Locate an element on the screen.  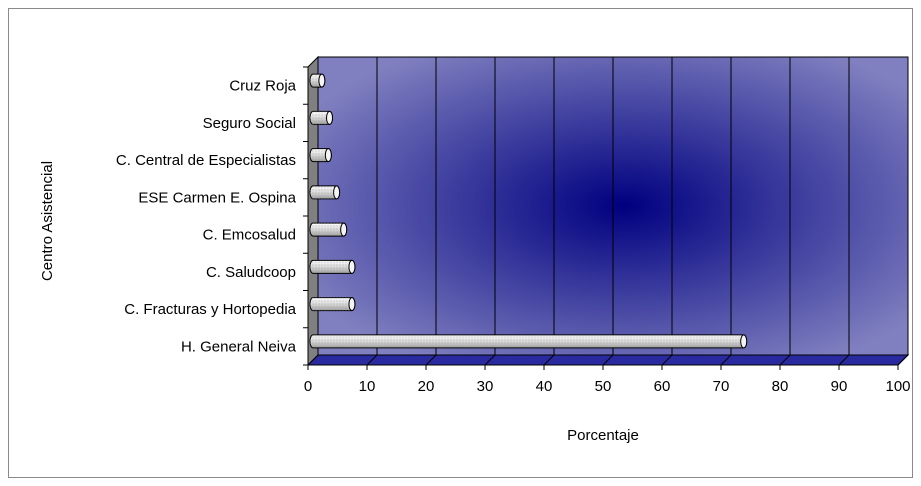
category-label: C. Emcosalud is located at coordinates (249, 235).